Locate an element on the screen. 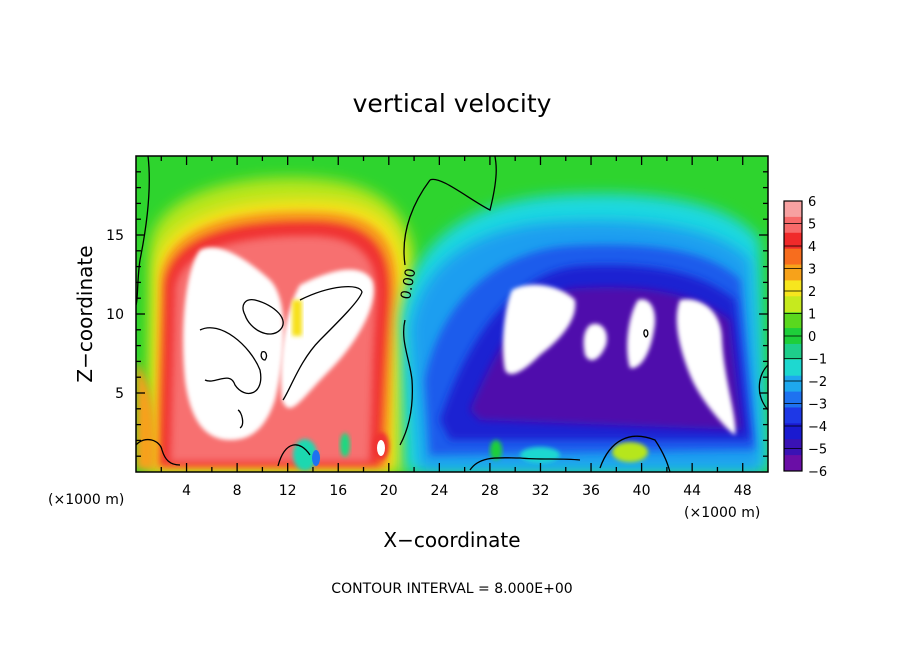  y-tick-label: 5 is located at coordinates (119, 394).